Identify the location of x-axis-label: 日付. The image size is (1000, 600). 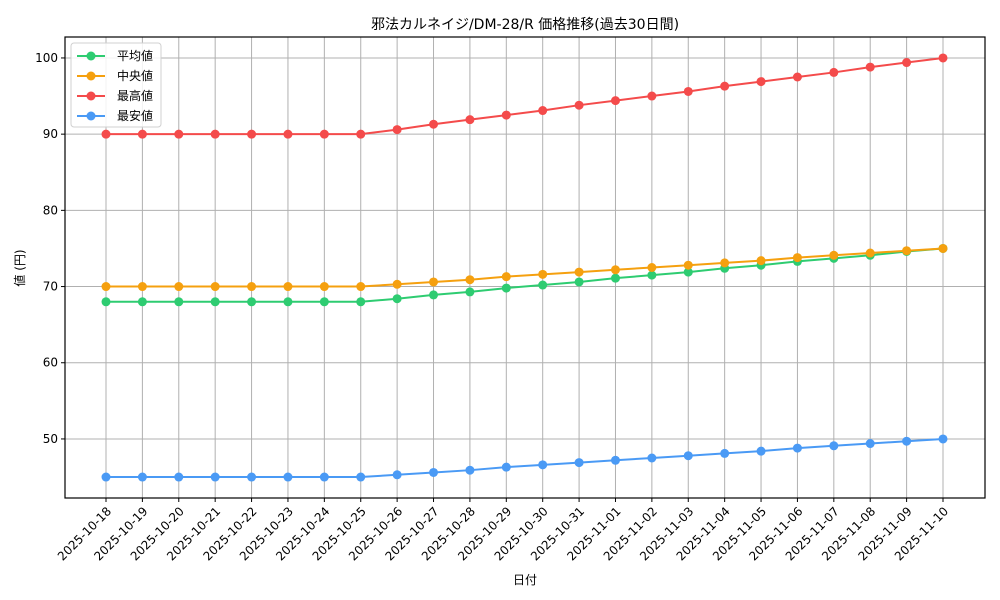
(525, 580).